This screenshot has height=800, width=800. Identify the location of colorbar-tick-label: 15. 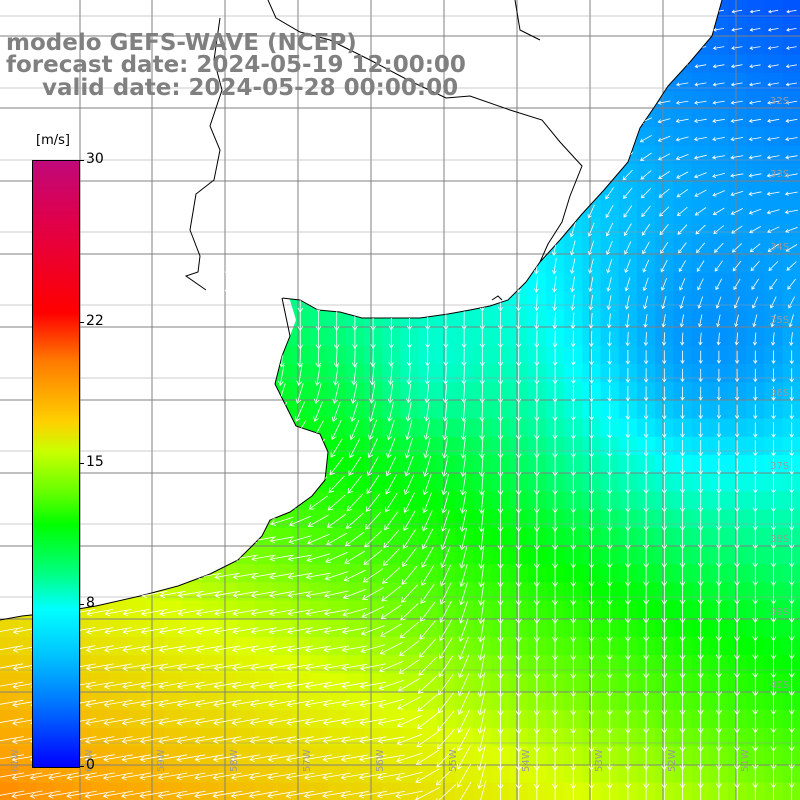
(95, 462).